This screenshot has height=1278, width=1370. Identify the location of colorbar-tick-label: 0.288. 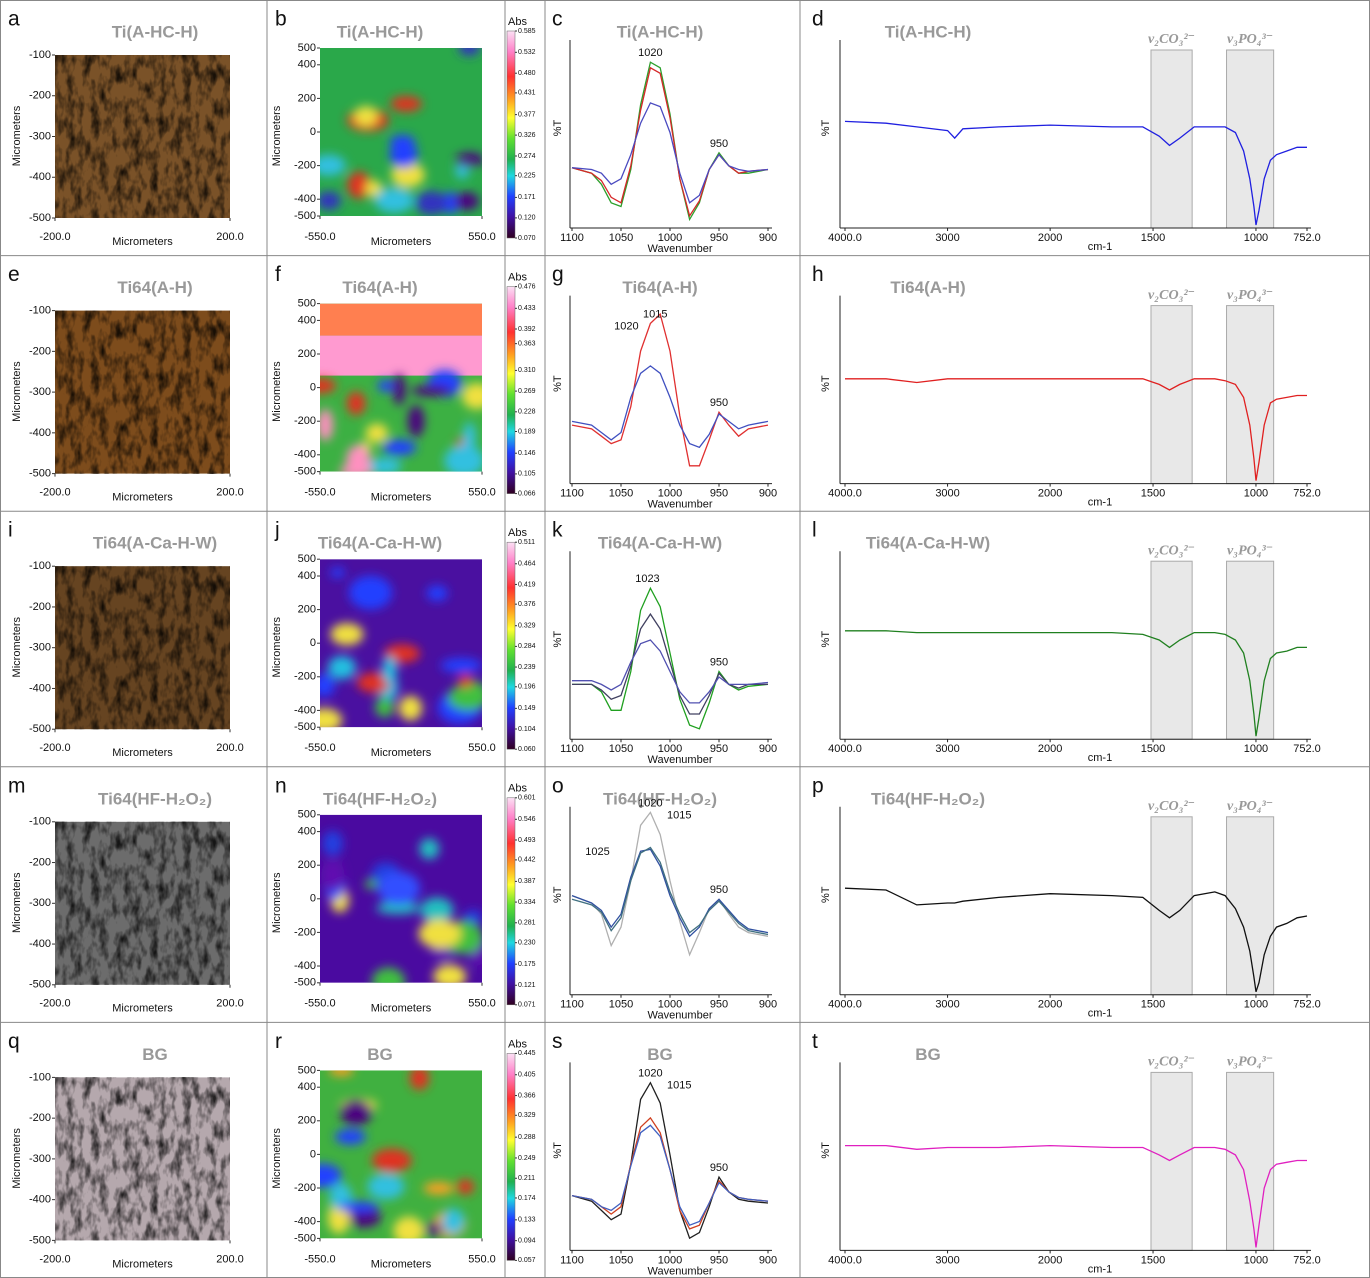
(527, 1137).